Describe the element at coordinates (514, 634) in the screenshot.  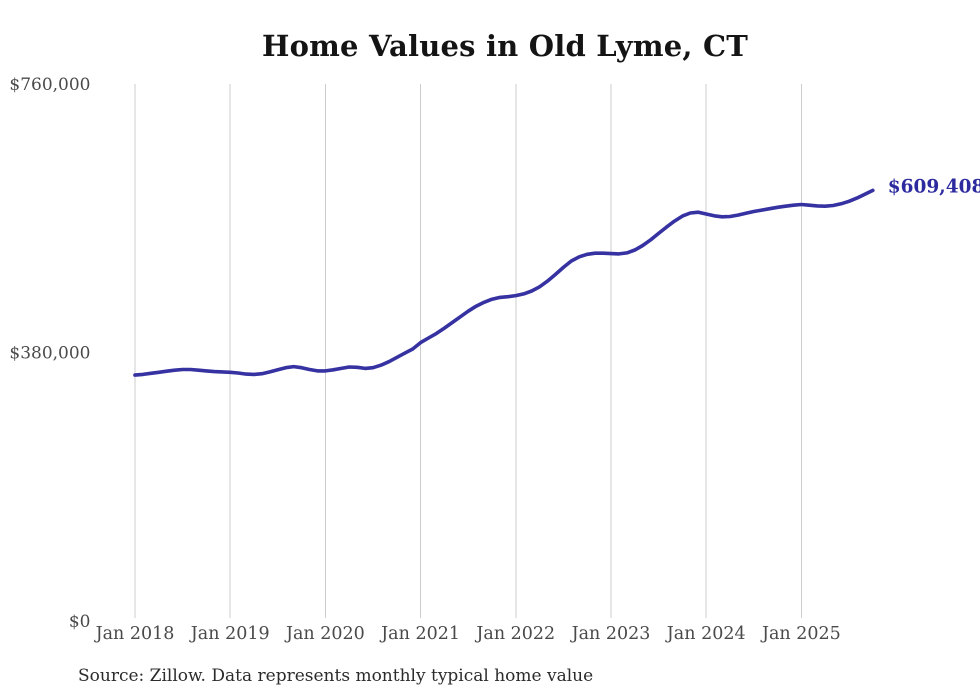
I see `x-axis-tick-label: Jan 2022` at that location.